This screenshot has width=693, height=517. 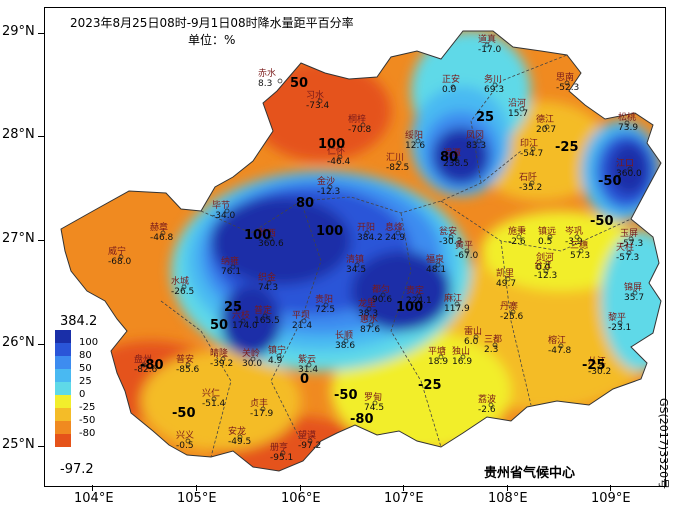 I want to click on station-name: 六枝, so click(x=241, y=316).